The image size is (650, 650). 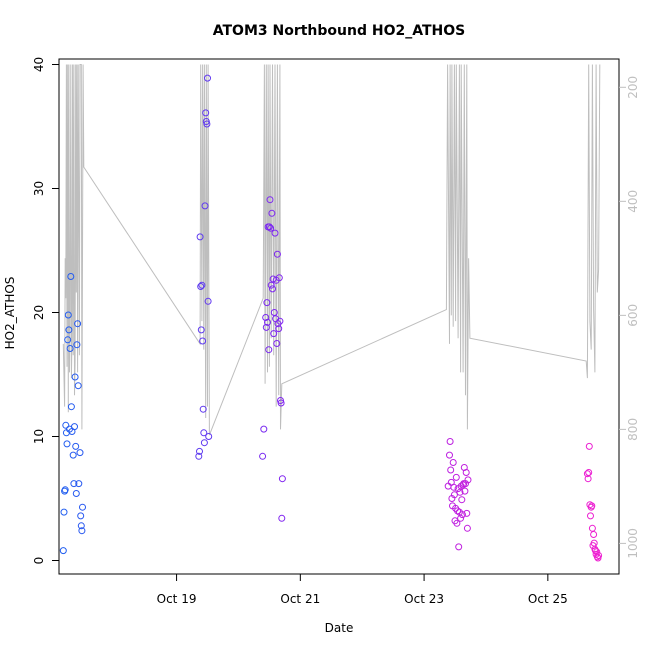 What do you see at coordinates (633, 429) in the screenshot?
I see `y2-tick-label: 800` at bounding box center [633, 429].